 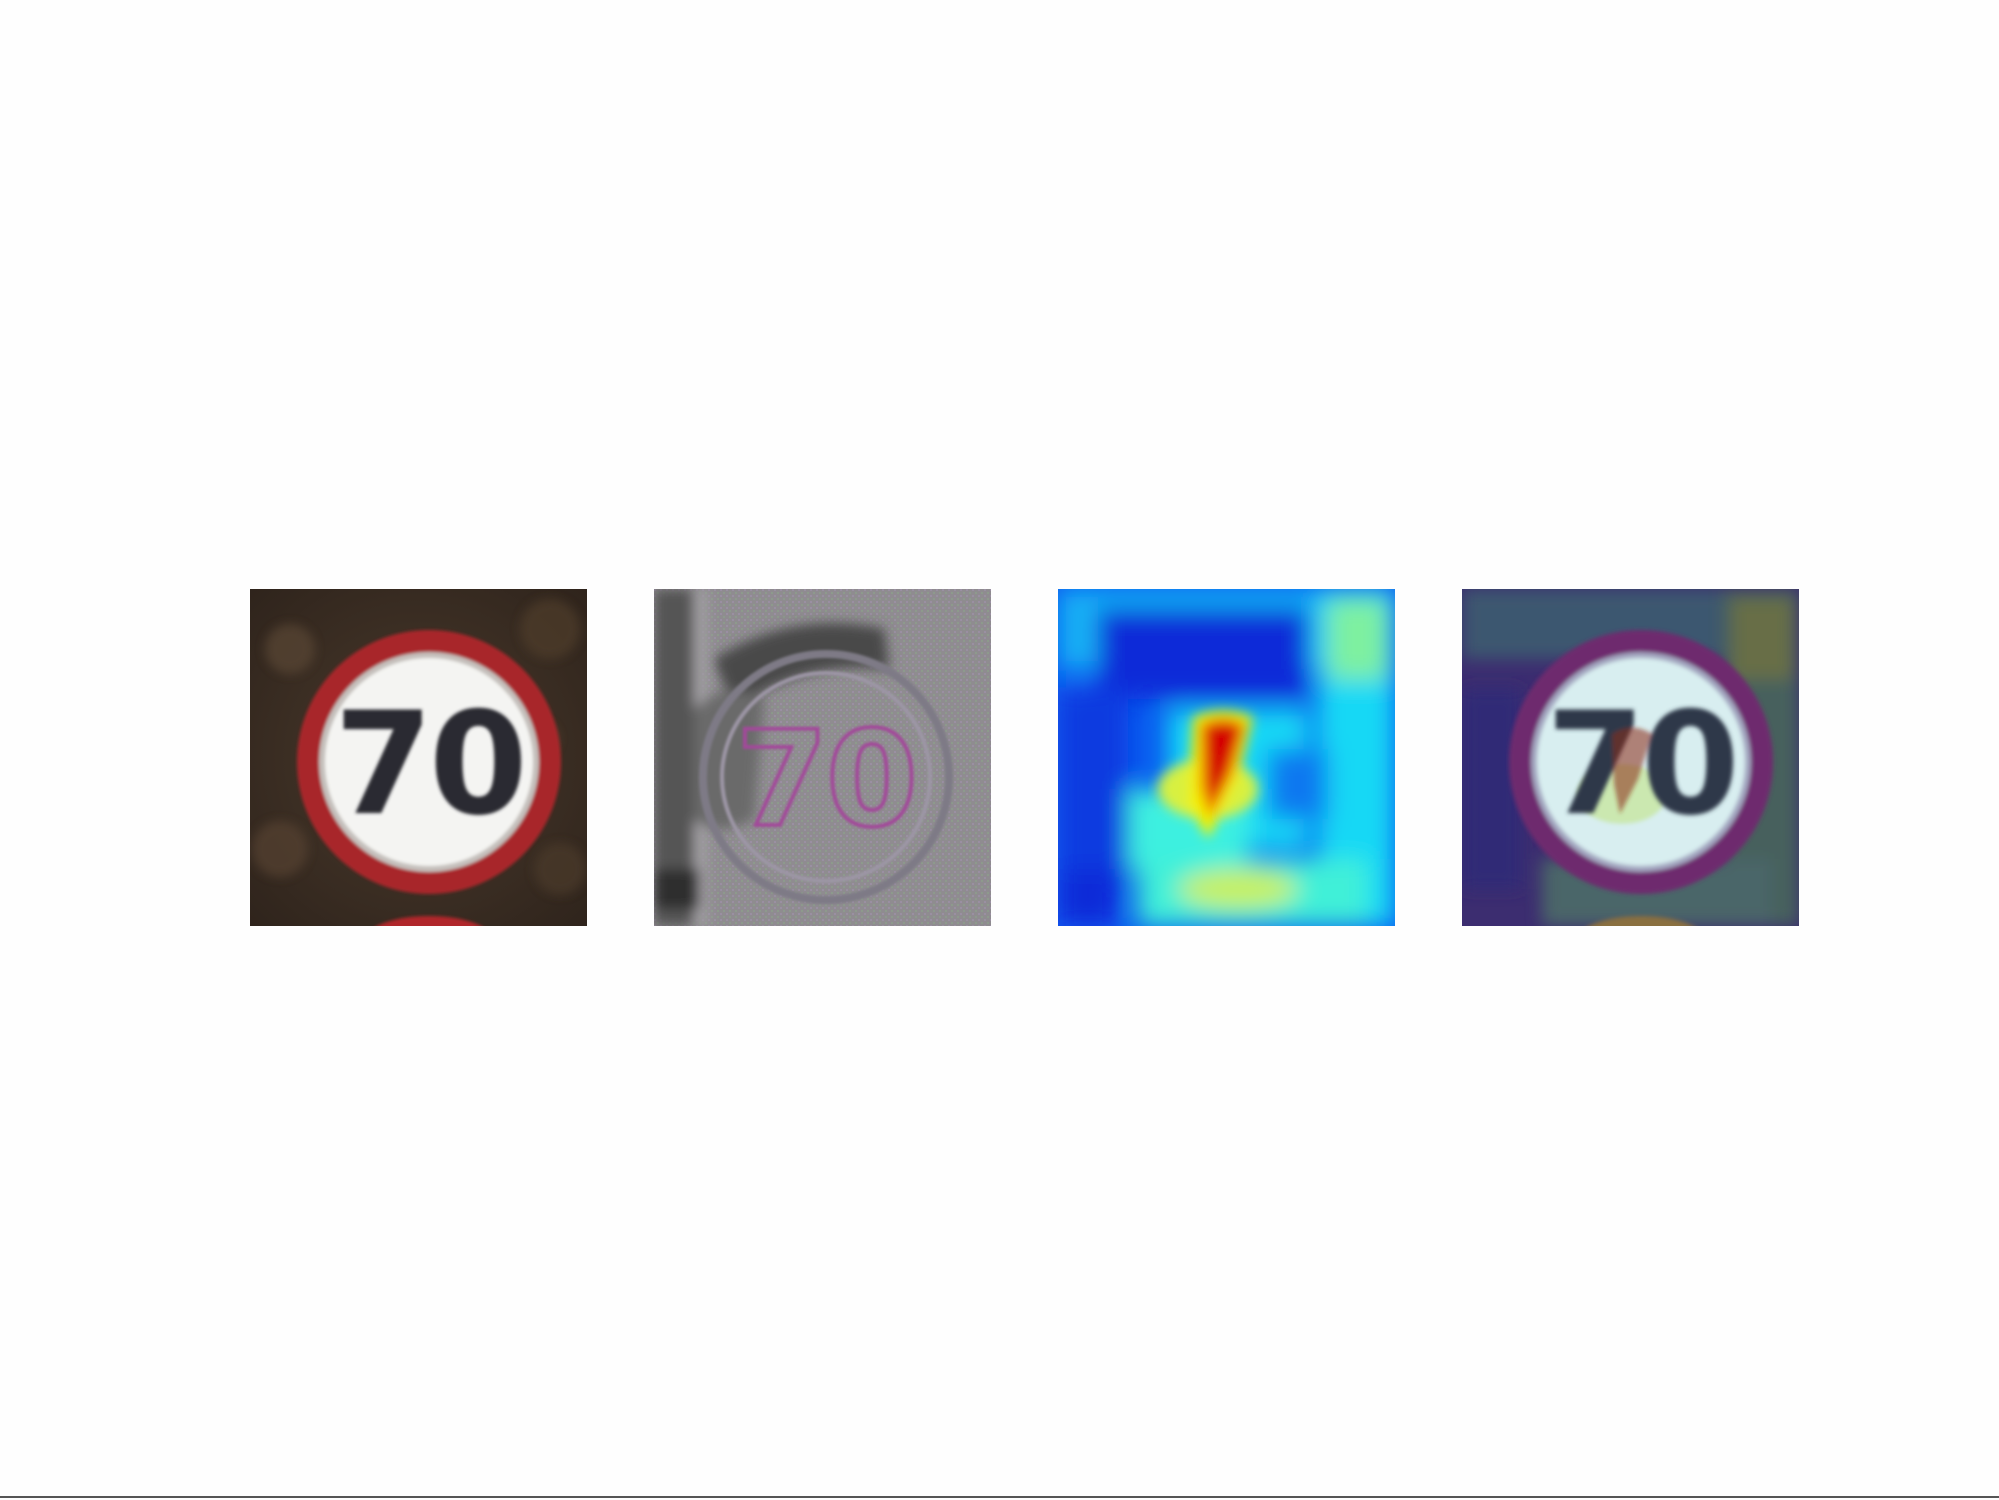 What do you see at coordinates (429, 764) in the screenshot?
I see `sign-digits: 70` at bounding box center [429, 764].